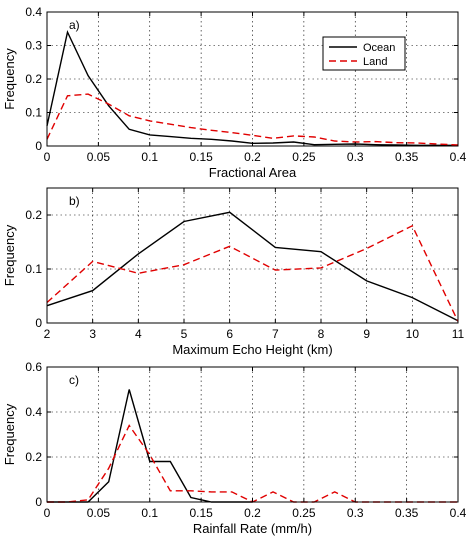 The width and height of the screenshot is (474, 540). Describe the element at coordinates (92, 334) in the screenshot. I see `x-tick-label: 3` at that location.